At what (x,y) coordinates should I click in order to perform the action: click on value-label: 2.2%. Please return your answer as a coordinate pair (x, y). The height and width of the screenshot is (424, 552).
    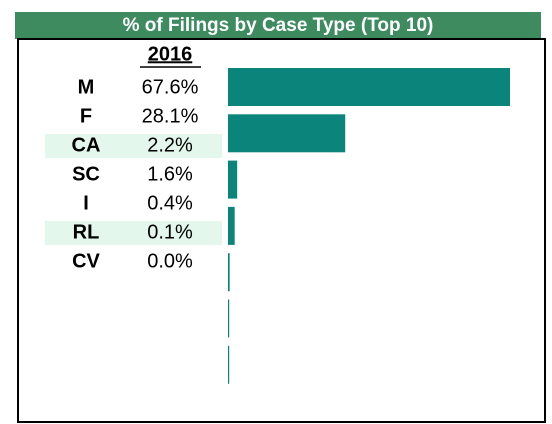
    Looking at the image, I should click on (170, 145).